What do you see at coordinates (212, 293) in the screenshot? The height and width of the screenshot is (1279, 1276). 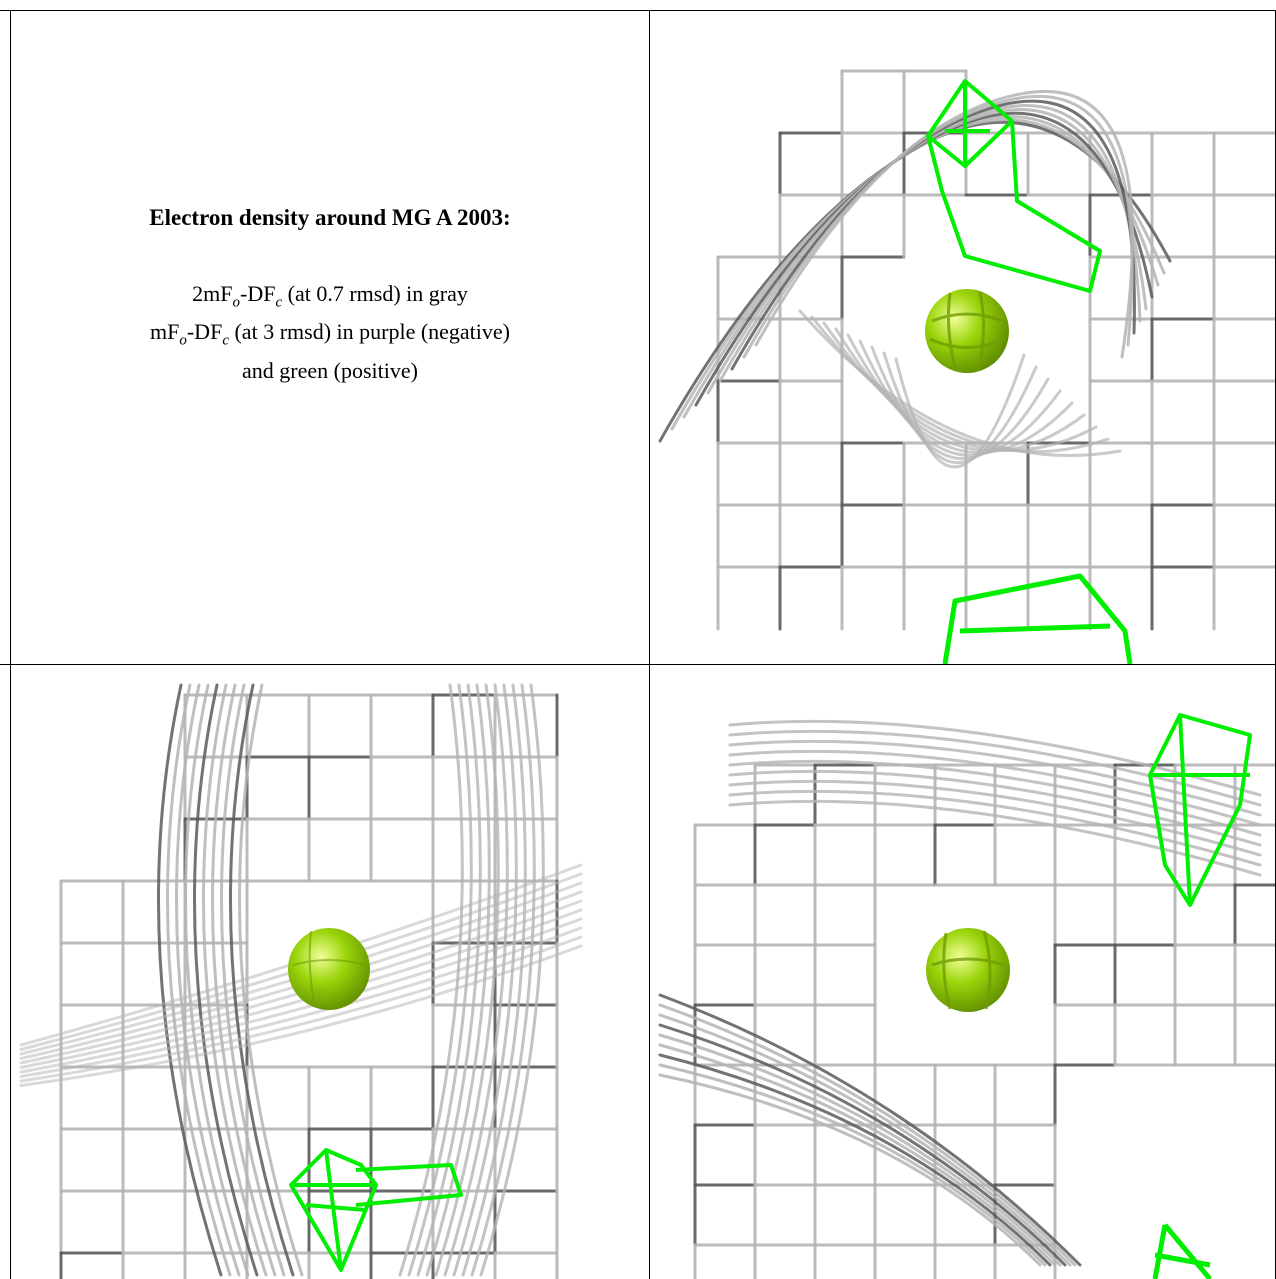 I see `caption-line-1-part: 2mF` at bounding box center [212, 293].